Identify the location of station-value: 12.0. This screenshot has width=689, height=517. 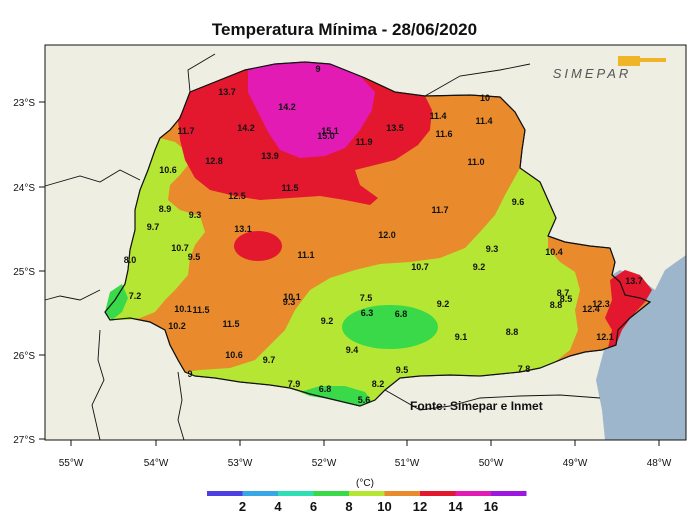
(387, 235).